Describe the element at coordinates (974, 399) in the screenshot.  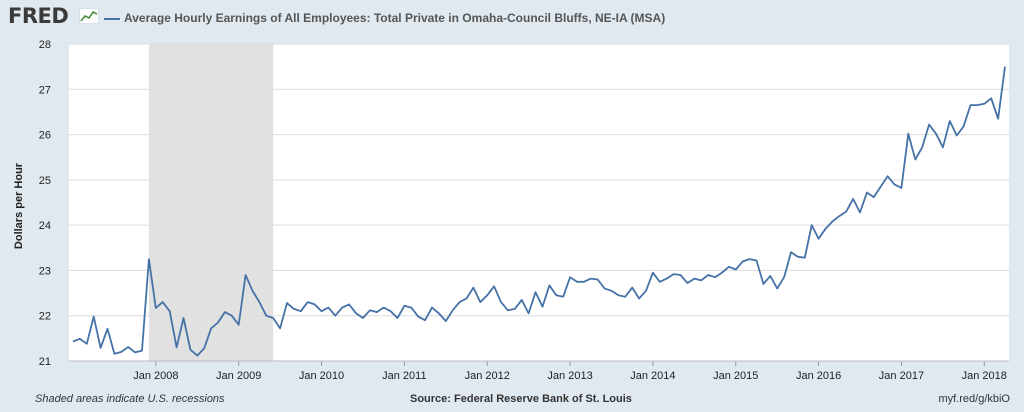
I see `share-link: myf.red/g/kbiO` at that location.